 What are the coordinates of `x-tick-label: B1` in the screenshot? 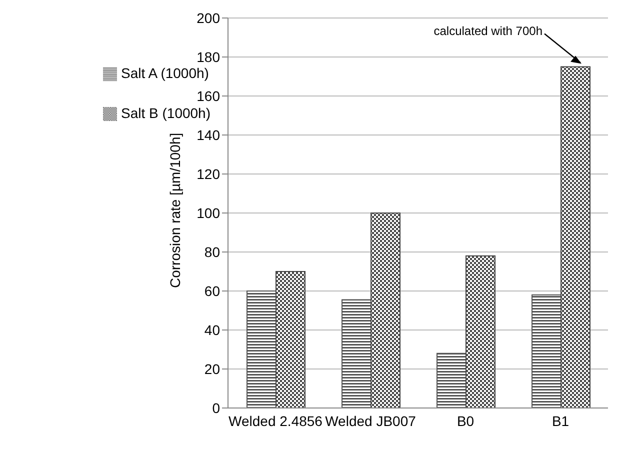 It's located at (561, 420).